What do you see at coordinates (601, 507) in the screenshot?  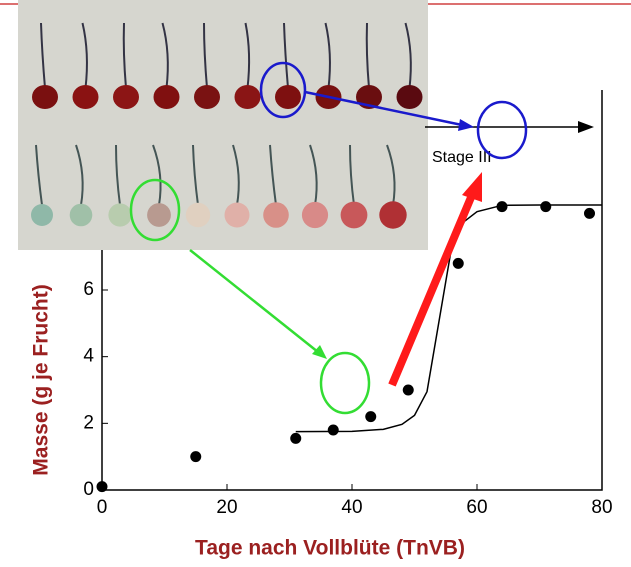 I see `x-tick-label: 80` at bounding box center [601, 507].